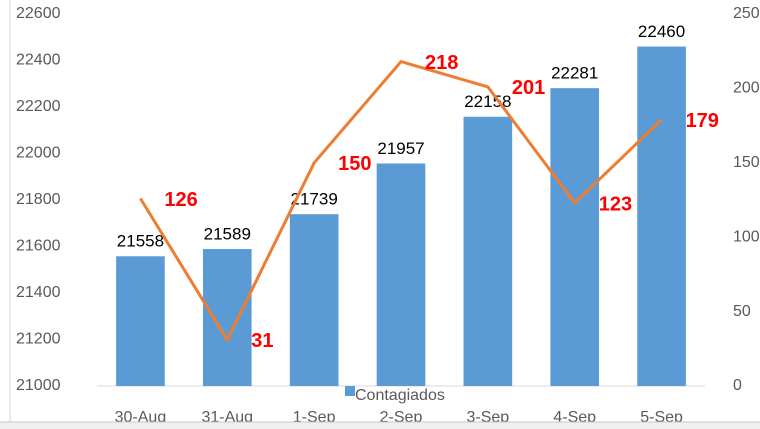 This screenshot has width=760, height=429. What do you see at coordinates (746, 88) in the screenshot?
I see `y2-tick-label: 200` at bounding box center [746, 88].